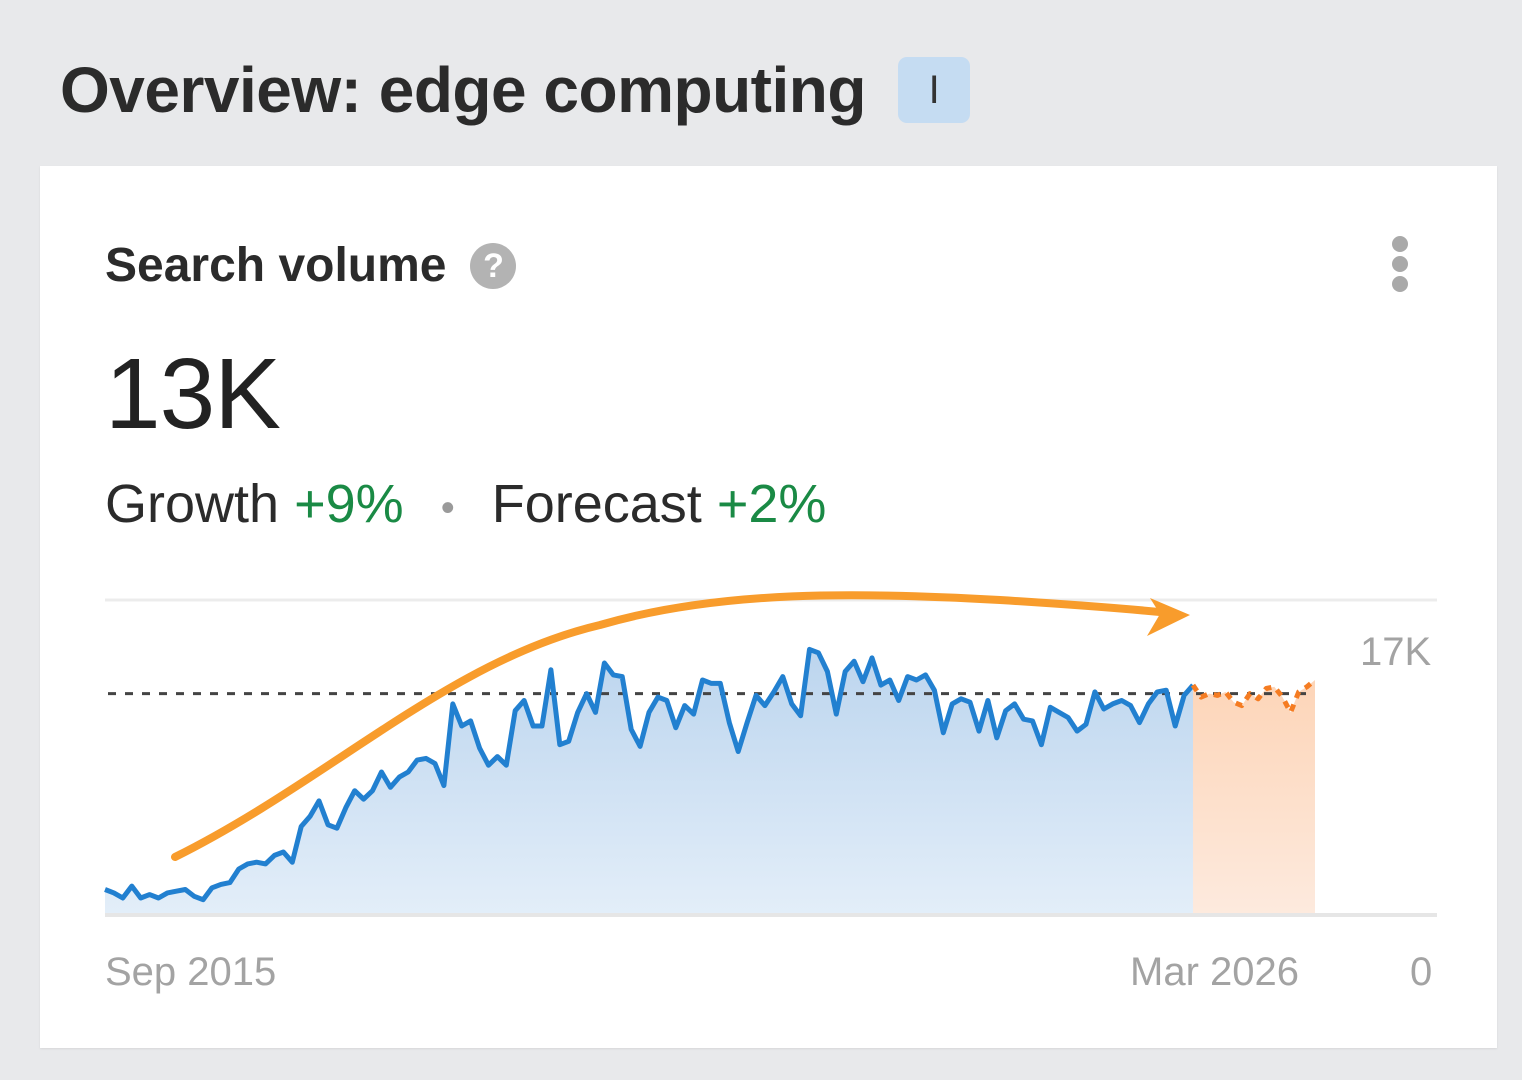  I want to click on card-title: Search volume ?, so click(311, 266).